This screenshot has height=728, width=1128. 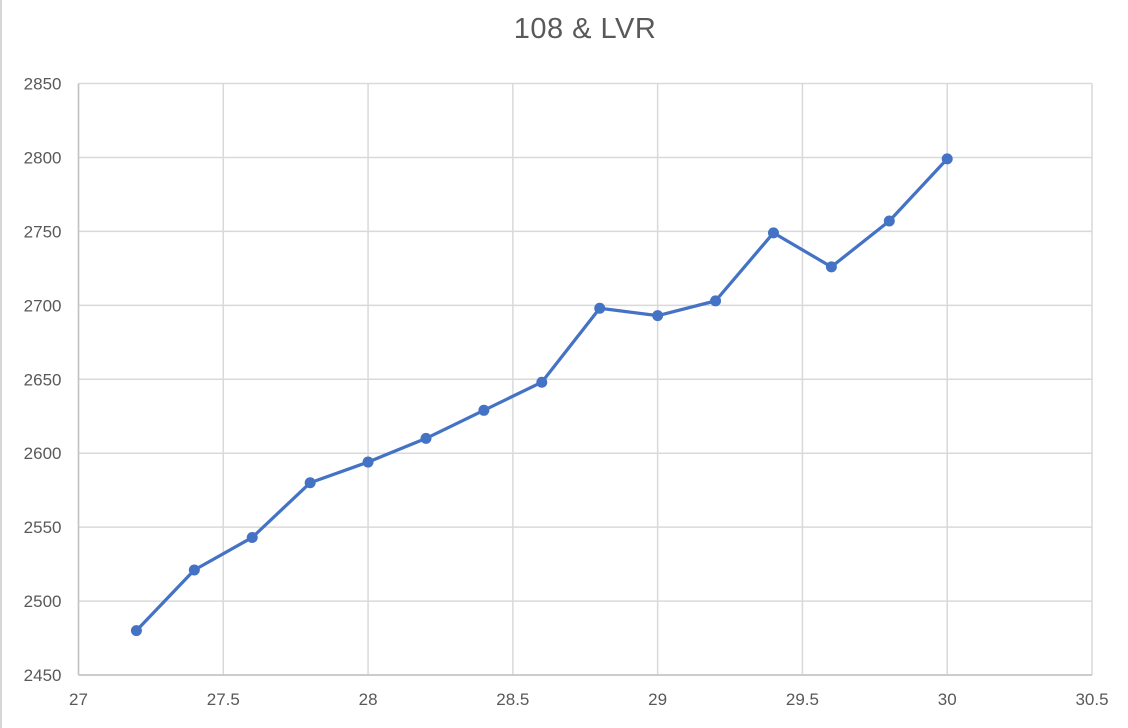 I want to click on x-axis-tick-label: 27, so click(x=78, y=699).